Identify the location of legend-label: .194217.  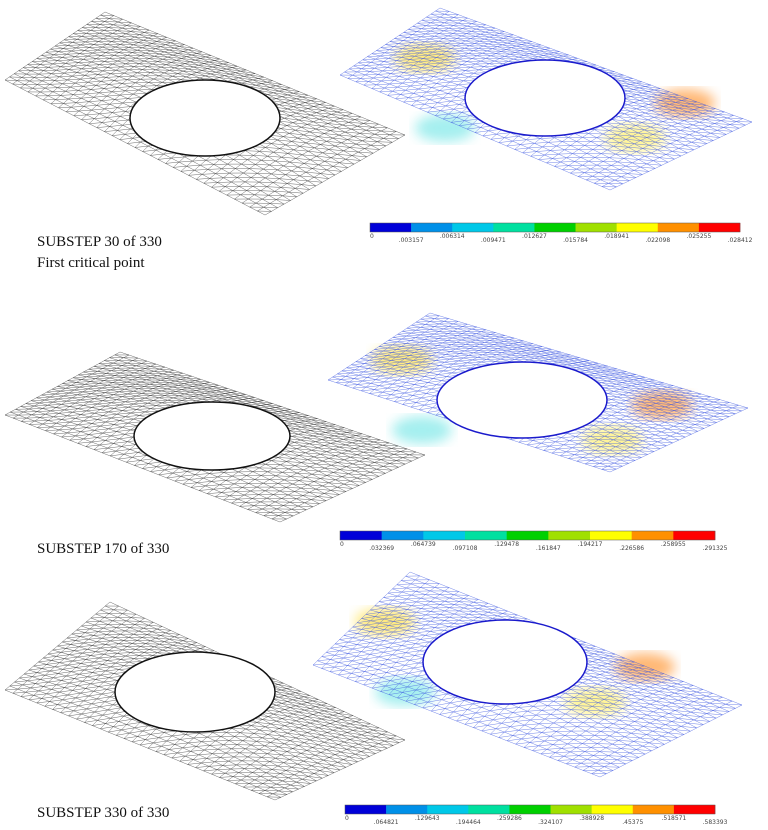
(590, 544).